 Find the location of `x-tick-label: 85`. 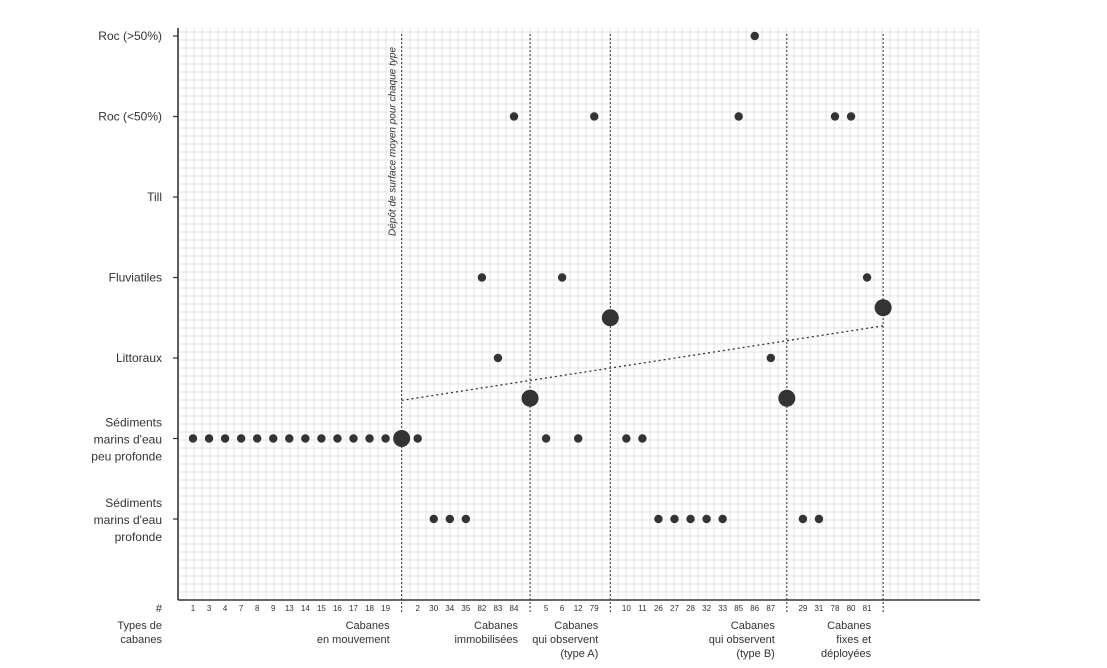

x-tick-label: 85 is located at coordinates (738, 608).